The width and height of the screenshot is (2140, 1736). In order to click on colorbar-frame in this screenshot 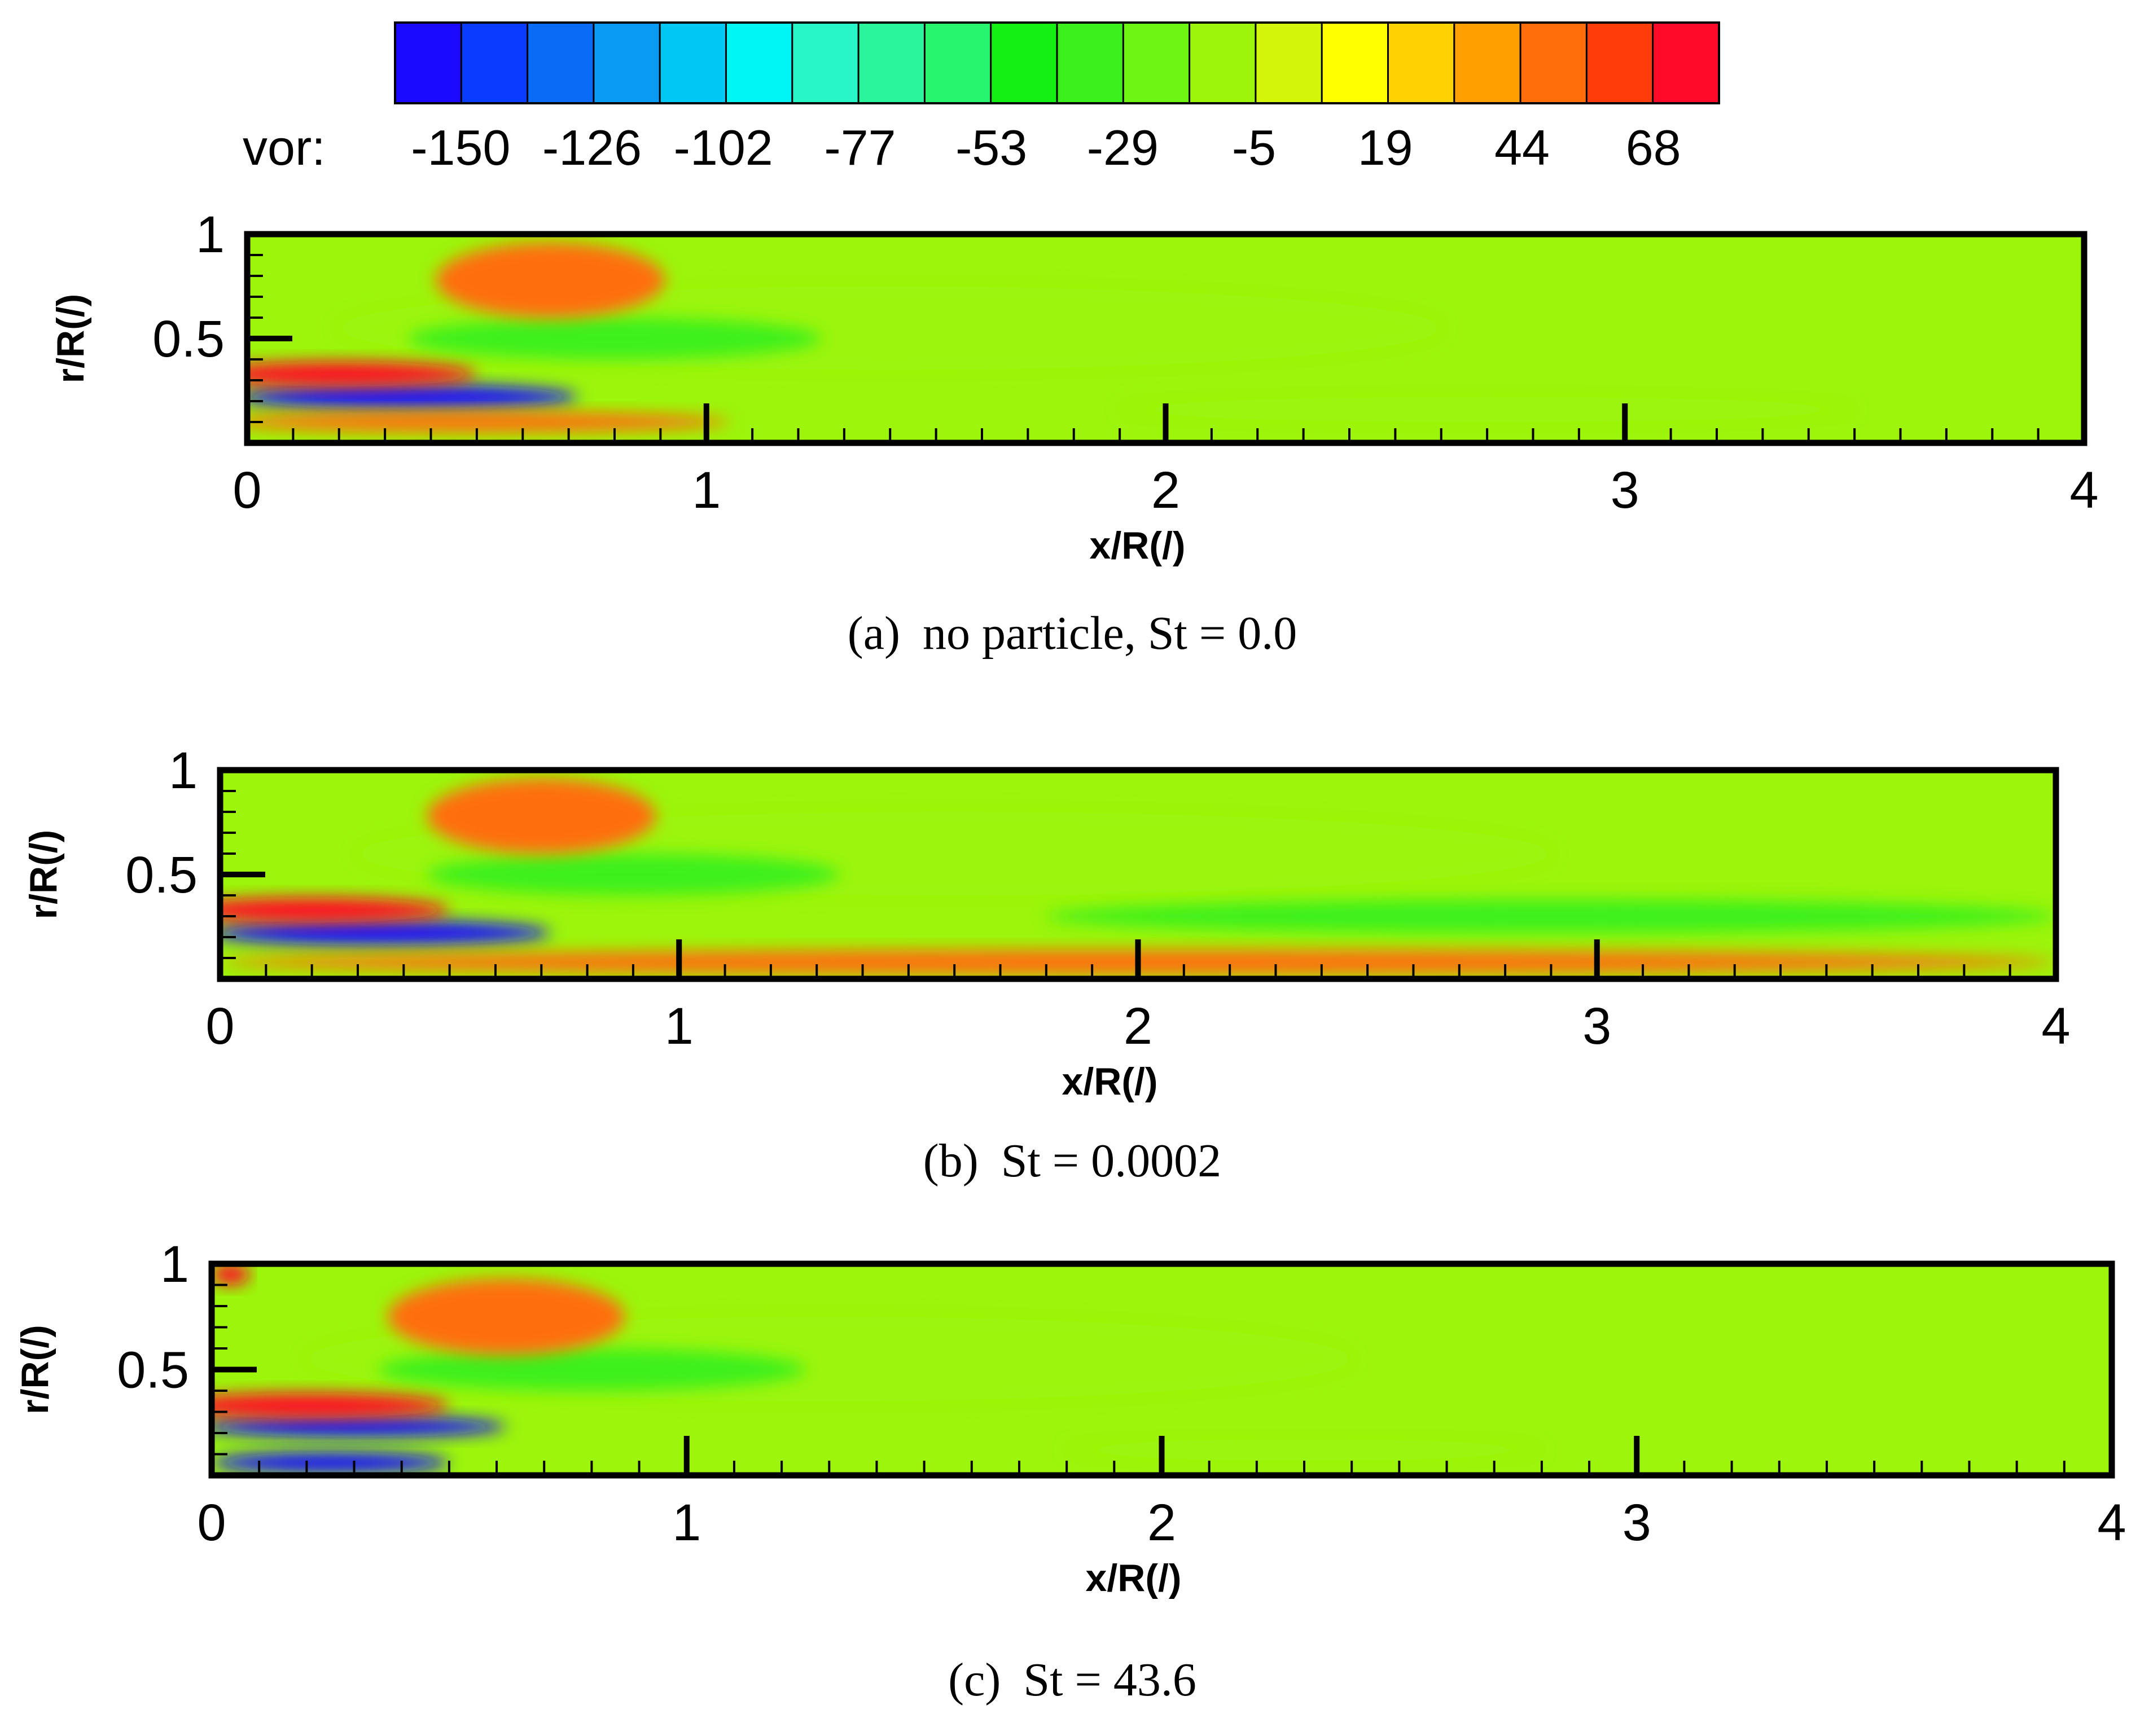, I will do `click(1057, 63)`.